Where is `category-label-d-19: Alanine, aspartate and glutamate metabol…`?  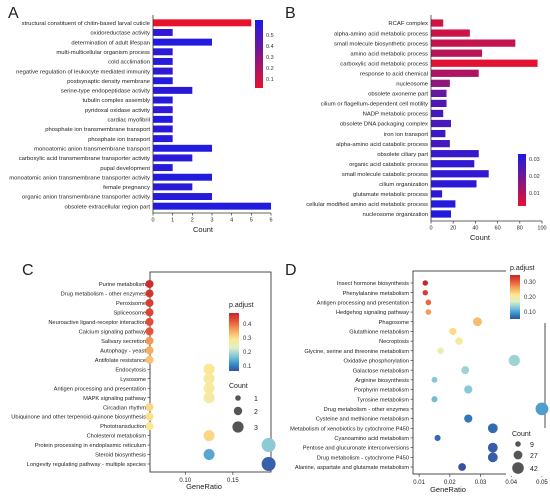 category-label-d-19: Alanine, aspartate and glutamate metabol… is located at coordinates (352, 468).